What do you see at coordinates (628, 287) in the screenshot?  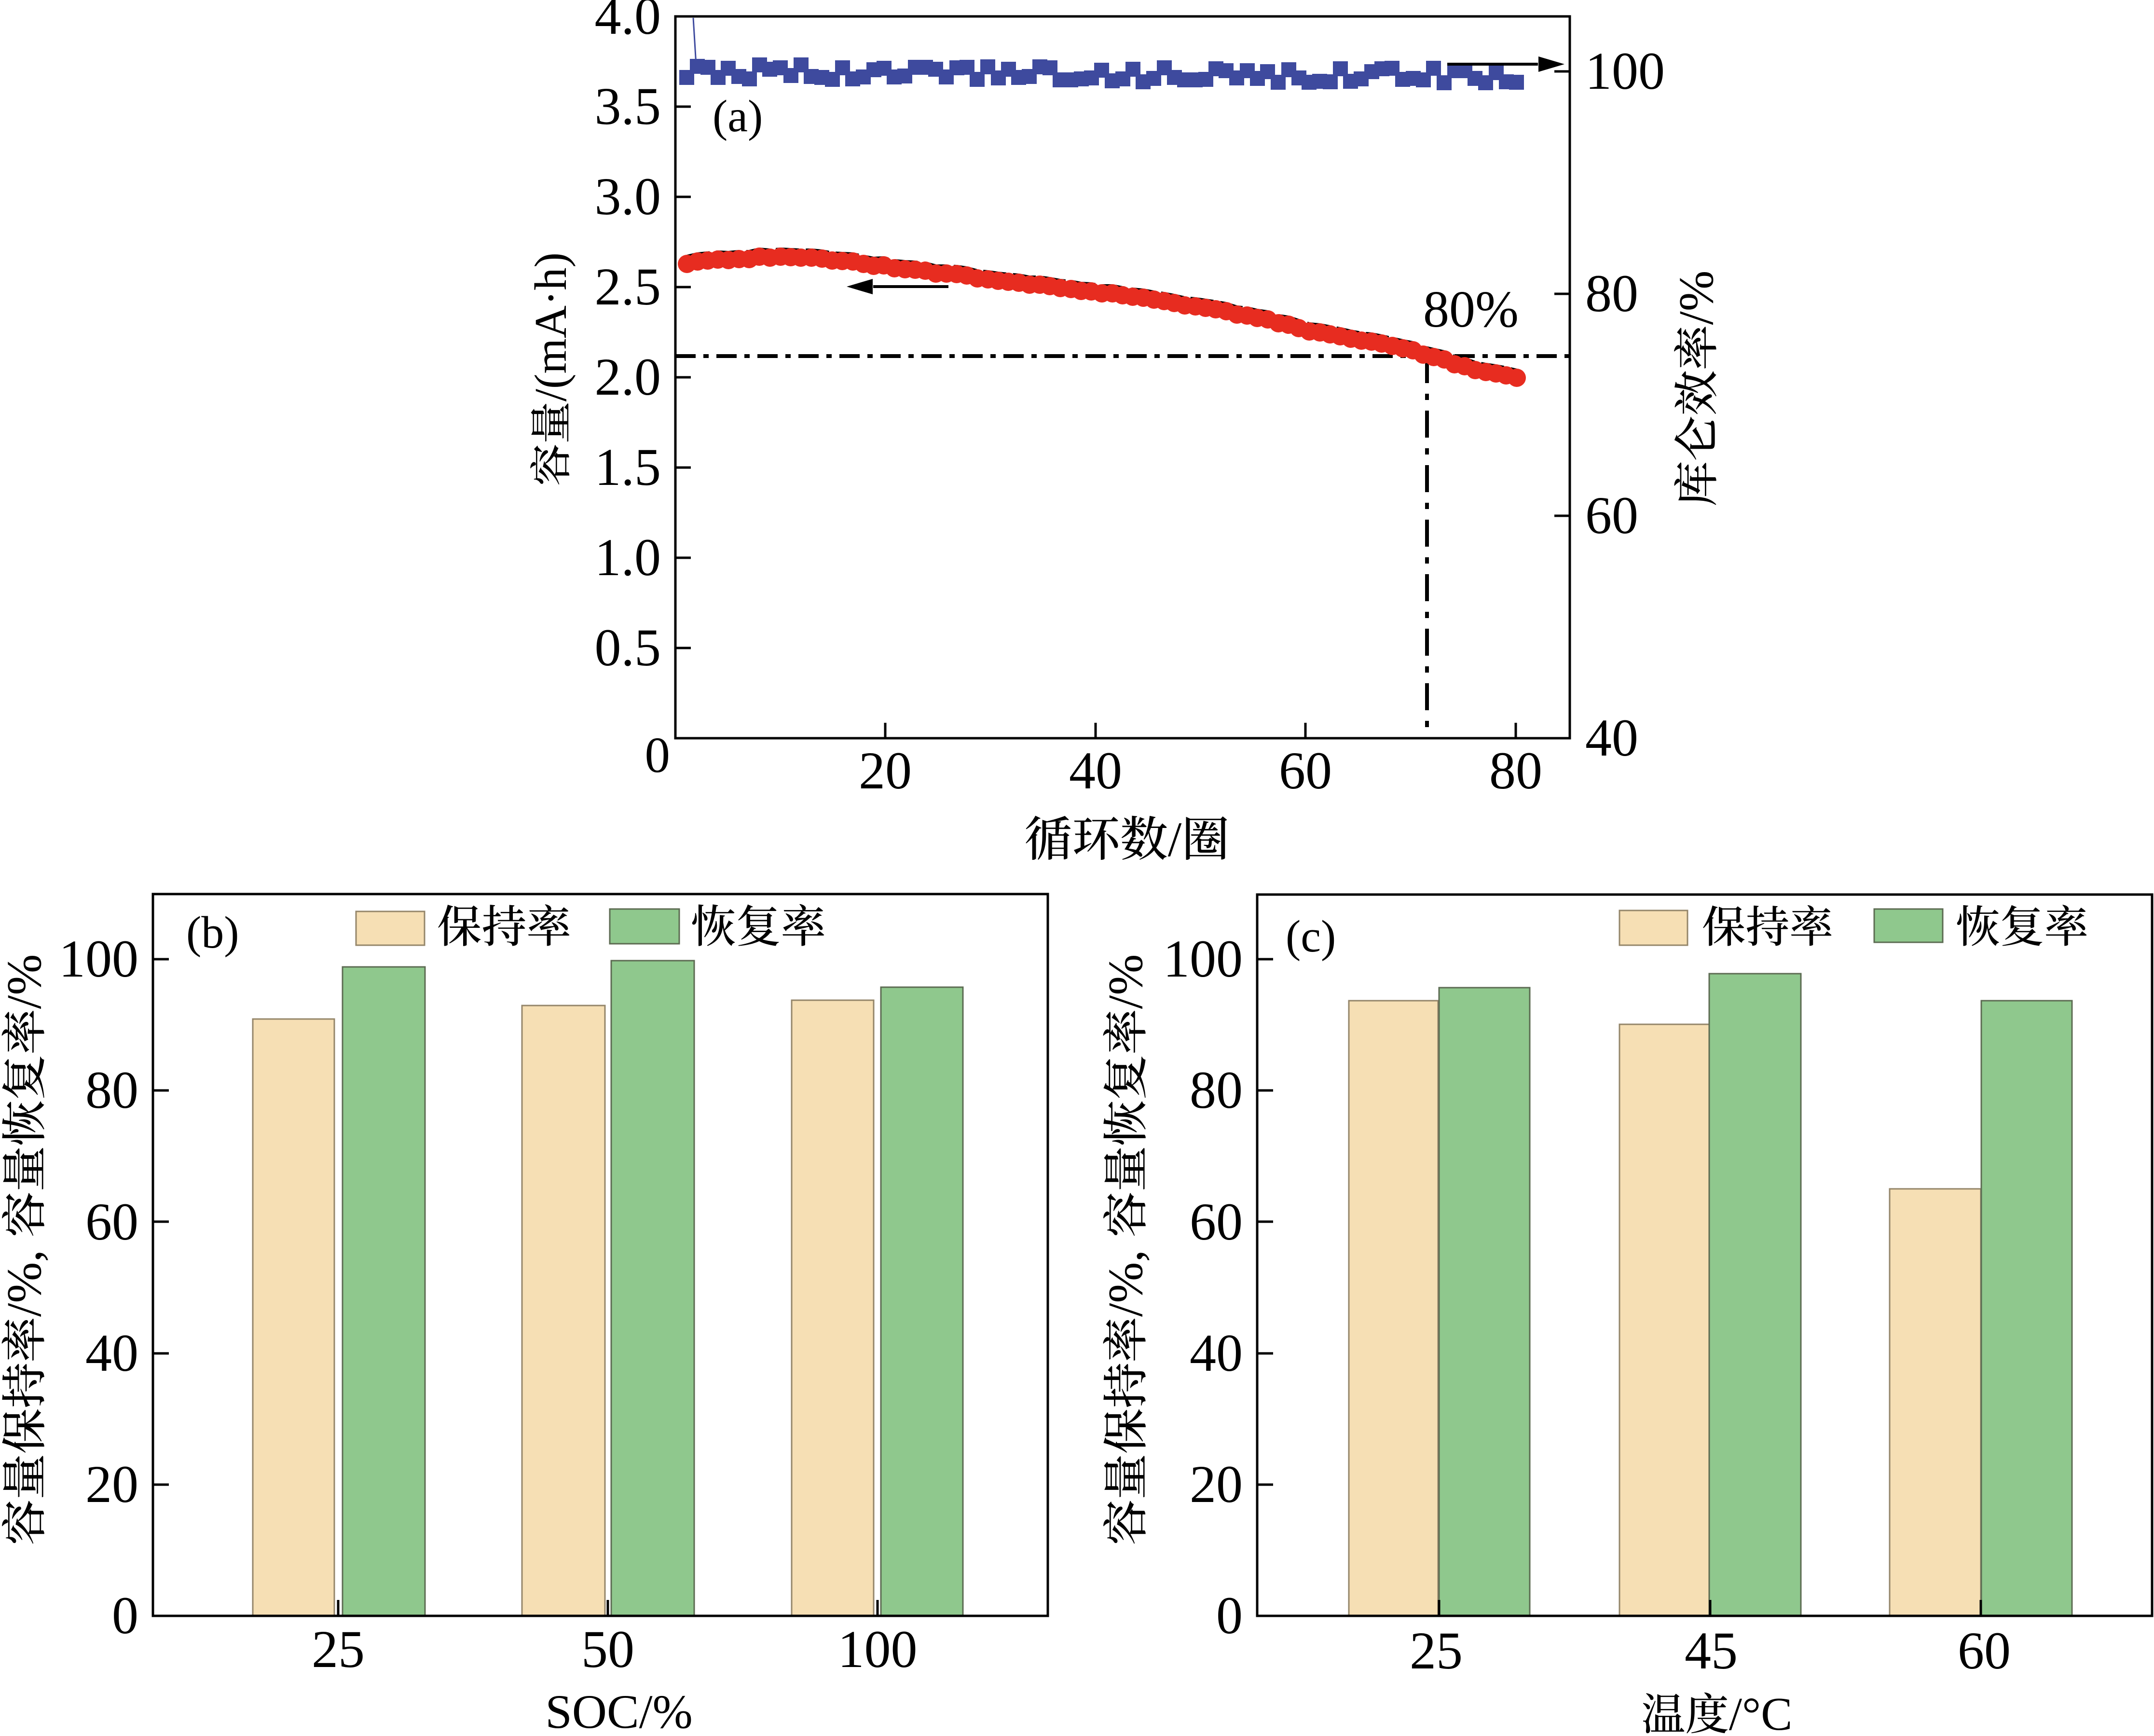 I see `svg-text: 2.5` at bounding box center [628, 287].